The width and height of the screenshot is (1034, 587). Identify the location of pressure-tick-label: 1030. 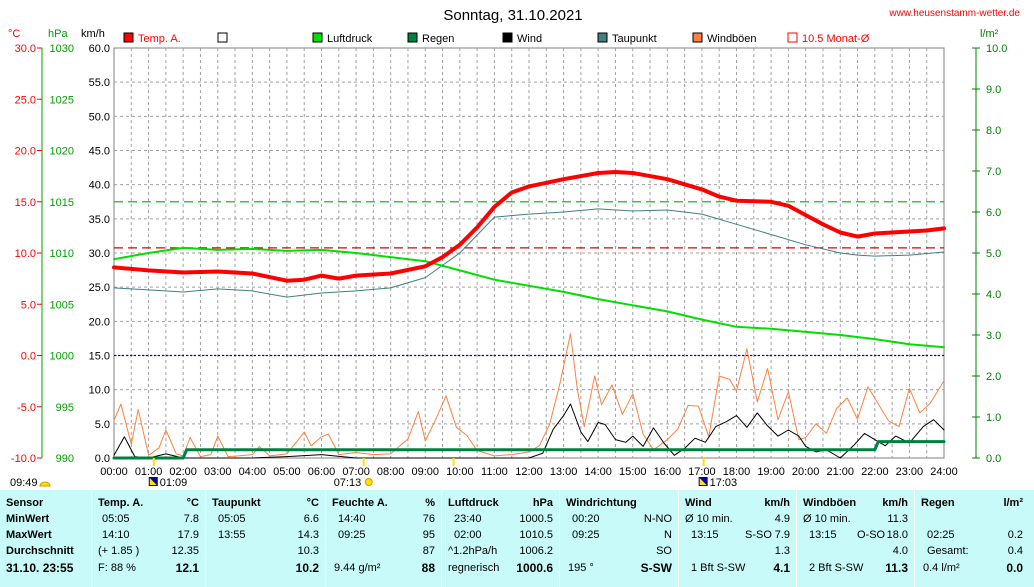
(62, 49).